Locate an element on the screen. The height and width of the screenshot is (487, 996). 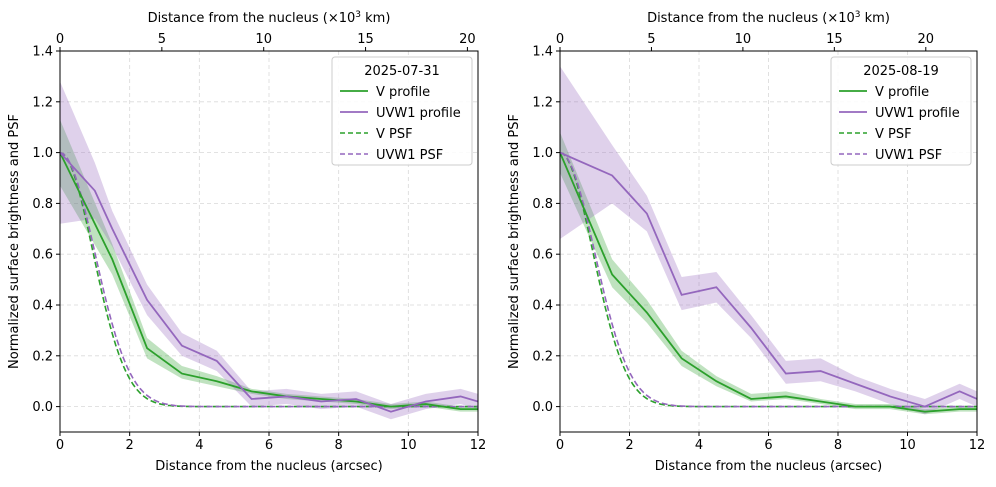
legend-title: 2025-07-31 is located at coordinates (402, 71).